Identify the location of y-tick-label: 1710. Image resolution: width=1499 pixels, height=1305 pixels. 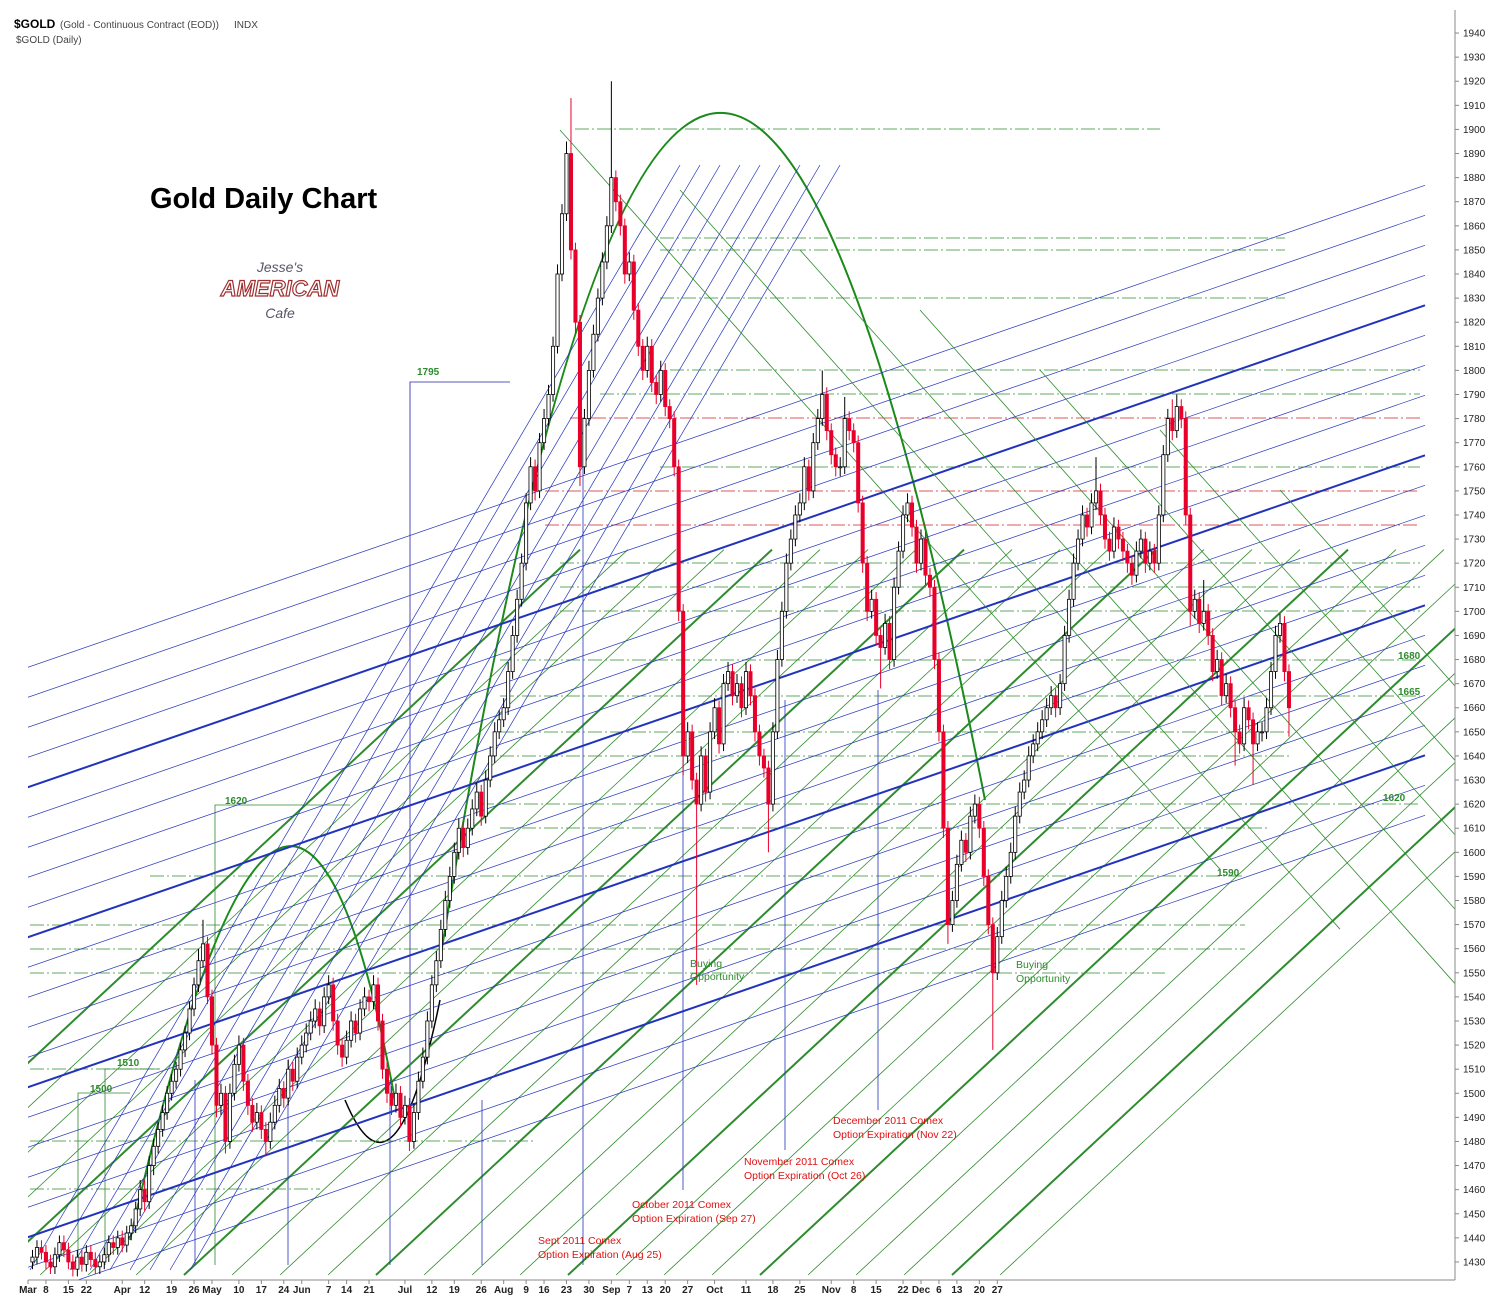
(1474, 588).